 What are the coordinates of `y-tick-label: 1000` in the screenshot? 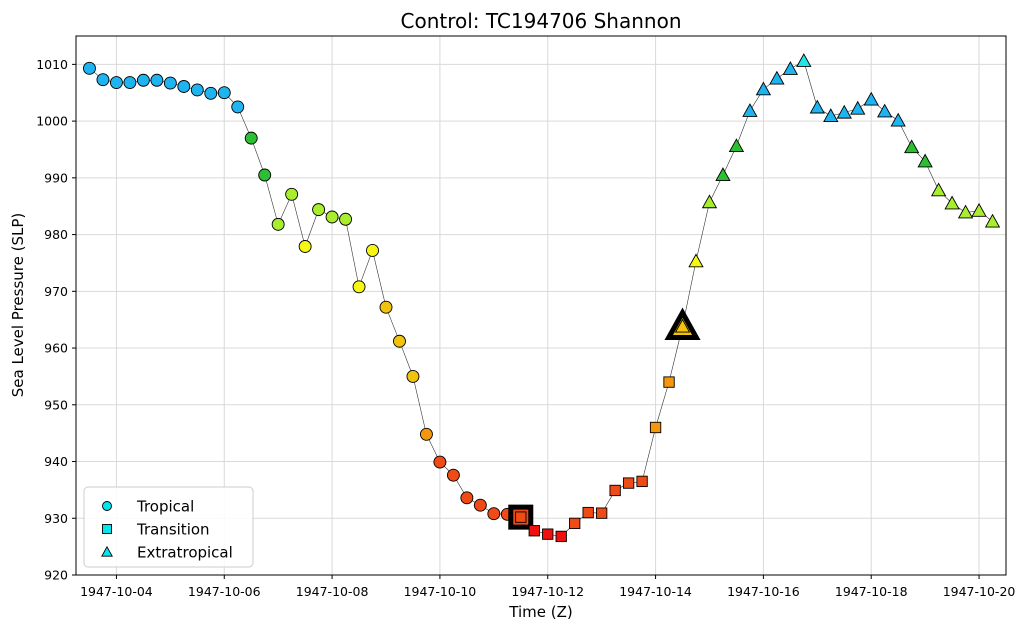 It's located at (52, 121).